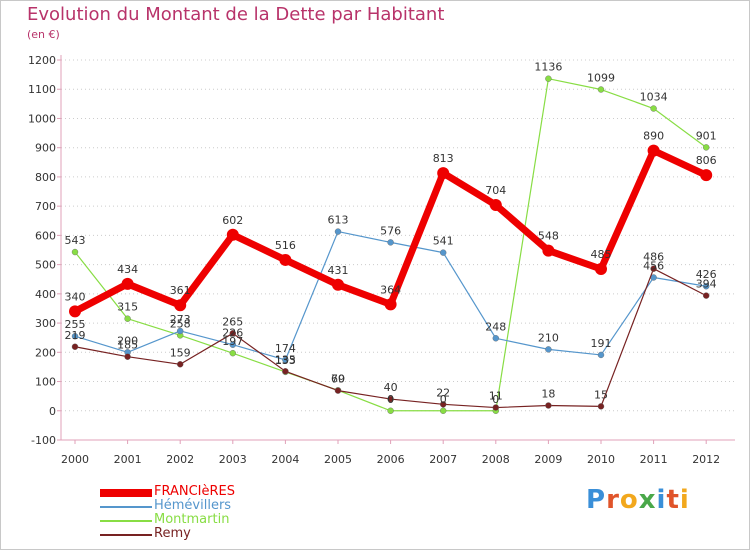 This screenshot has height=550, width=750. What do you see at coordinates (495, 326) in the screenshot?
I see `data-label-hemevillers: 248` at bounding box center [495, 326].